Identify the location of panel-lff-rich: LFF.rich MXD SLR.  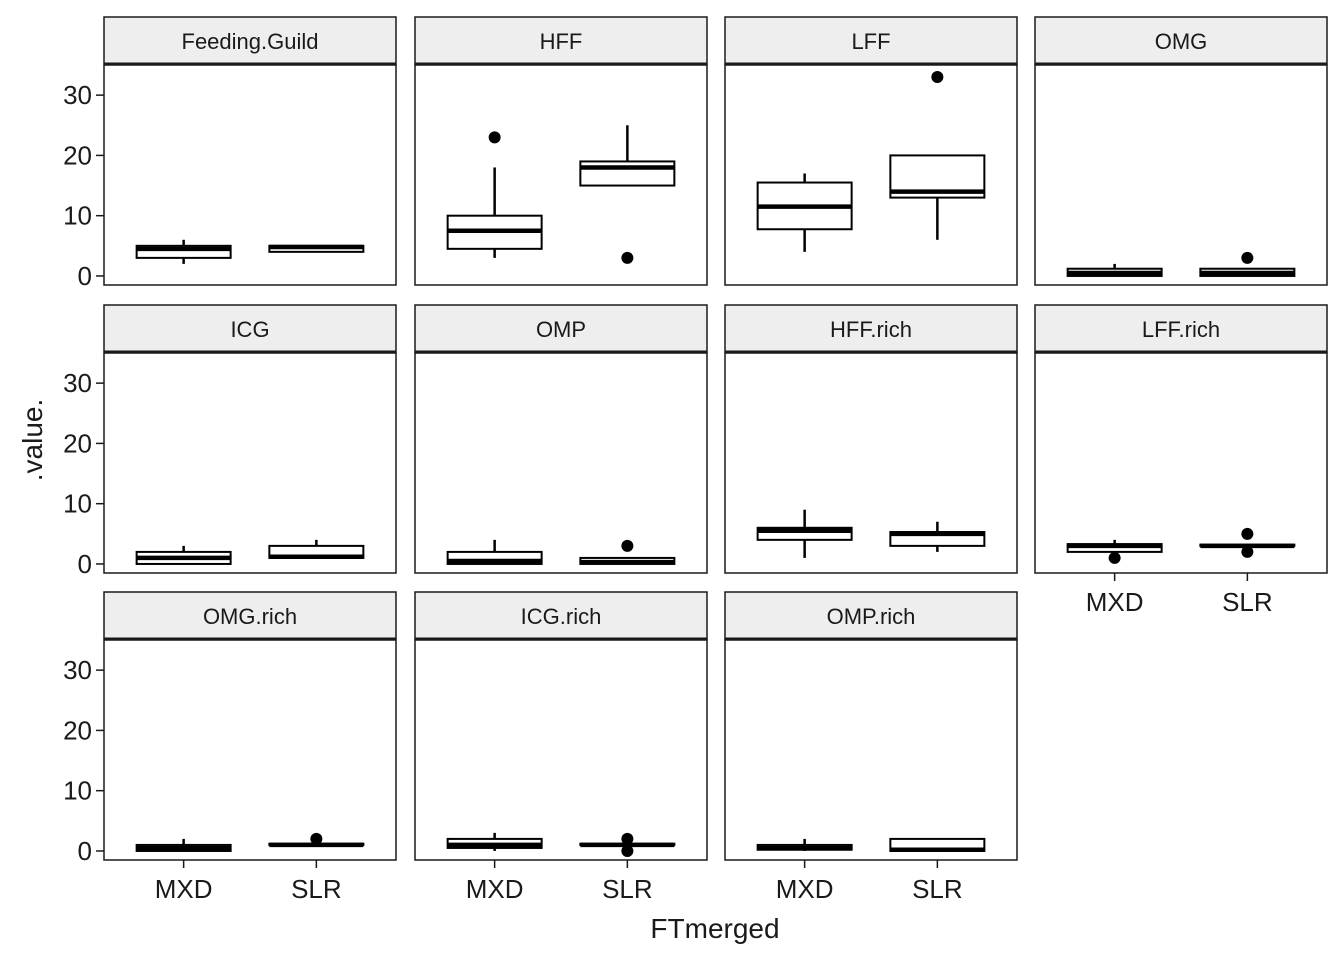
(1181, 460).